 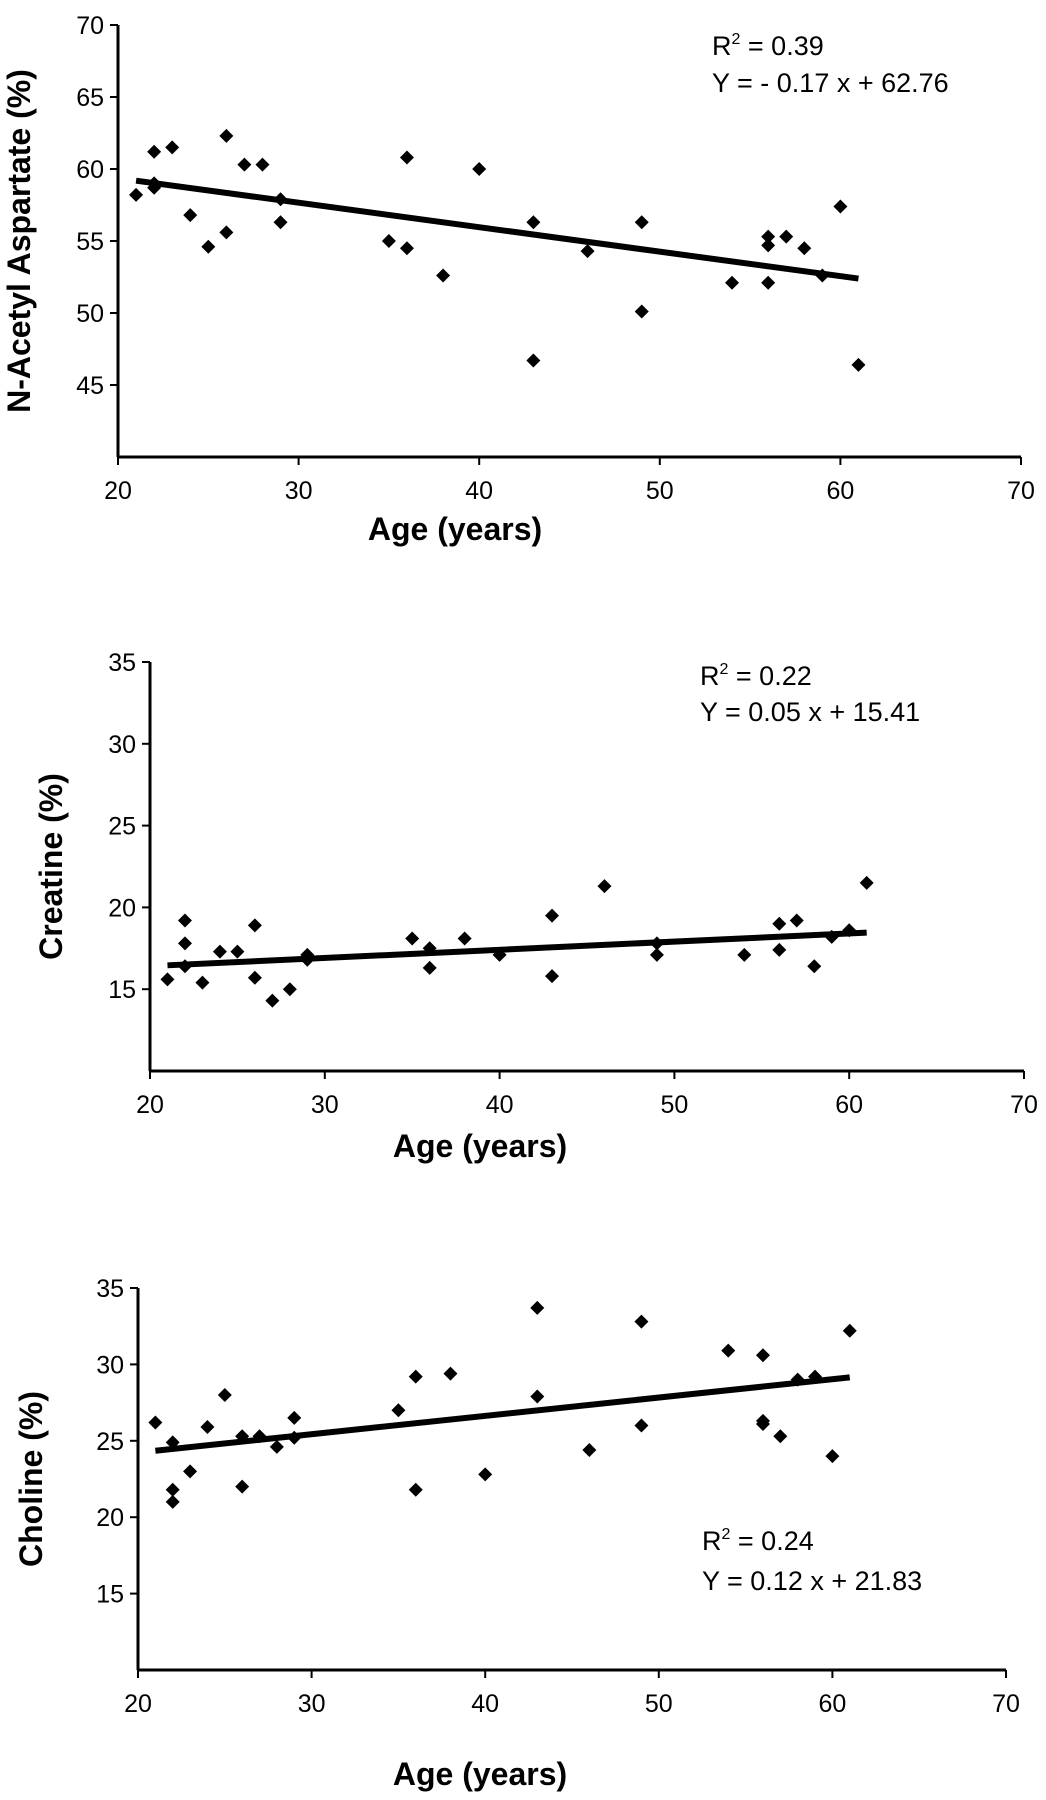 What do you see at coordinates (768, 46) in the screenshot?
I see `r-squared-annotation: R2 = 0.39` at bounding box center [768, 46].